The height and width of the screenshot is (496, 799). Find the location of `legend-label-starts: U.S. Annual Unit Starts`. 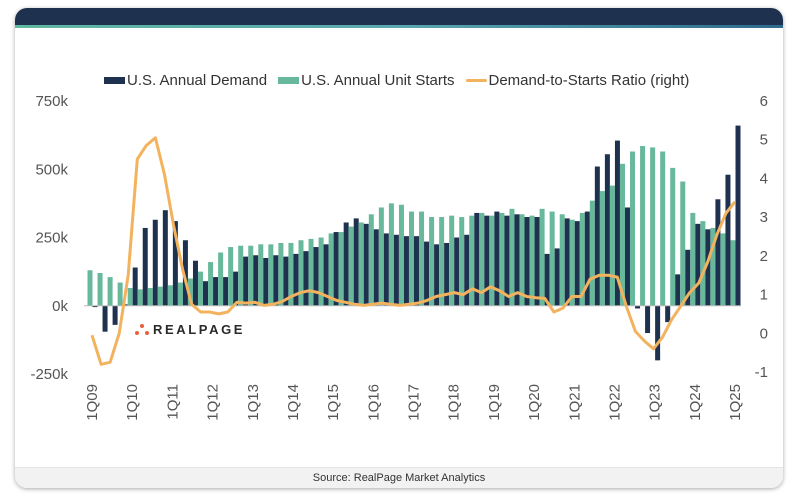

legend-label-starts: U.S. Annual Unit Starts is located at coordinates (378, 80).